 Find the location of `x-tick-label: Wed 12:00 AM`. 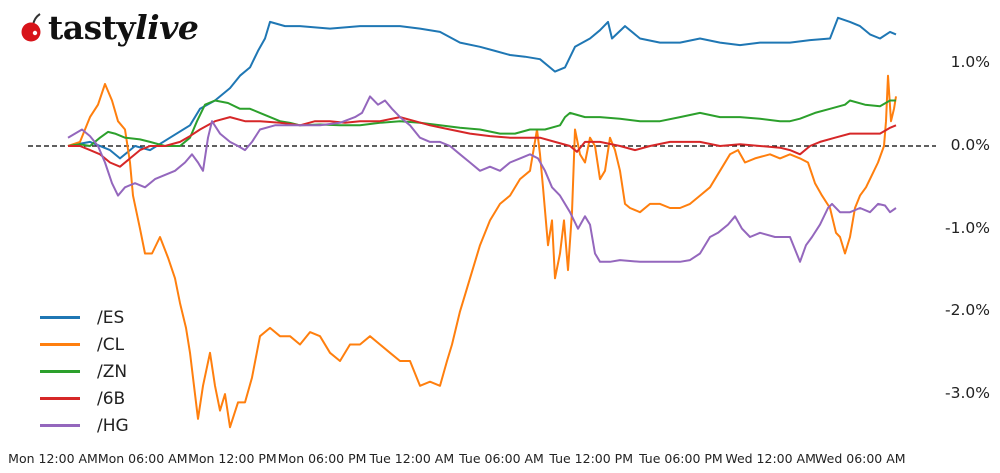

x-tick-label: Wed 12:00 AM is located at coordinates (770, 458).